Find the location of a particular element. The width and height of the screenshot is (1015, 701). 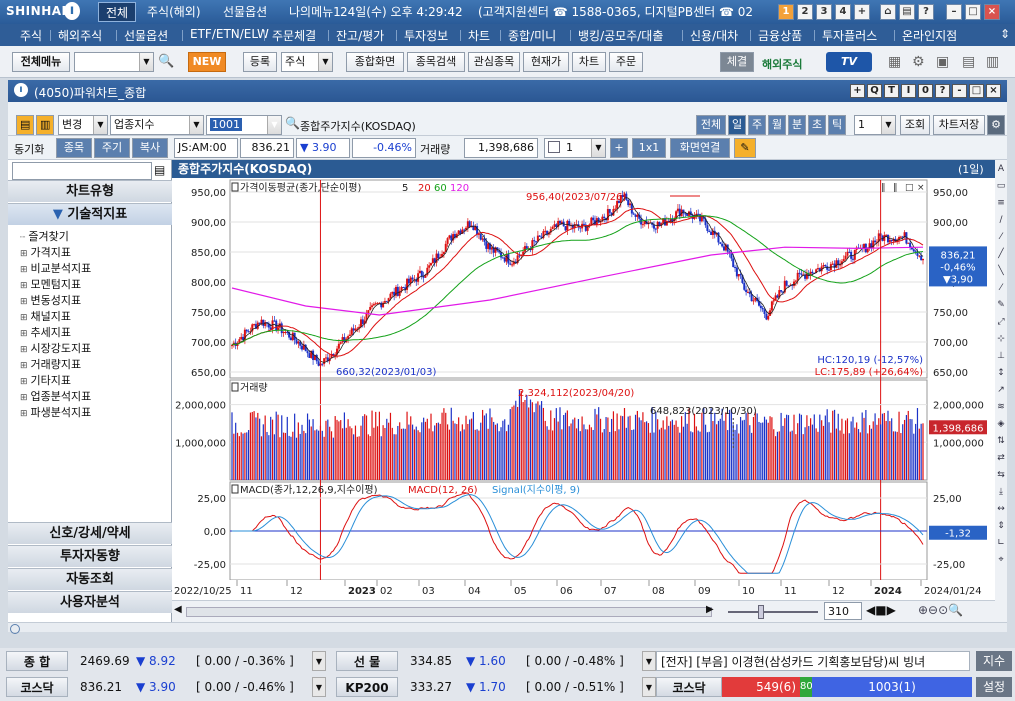

drawing-tool-icon-4: ⁄ is located at coordinates (1001, 237).